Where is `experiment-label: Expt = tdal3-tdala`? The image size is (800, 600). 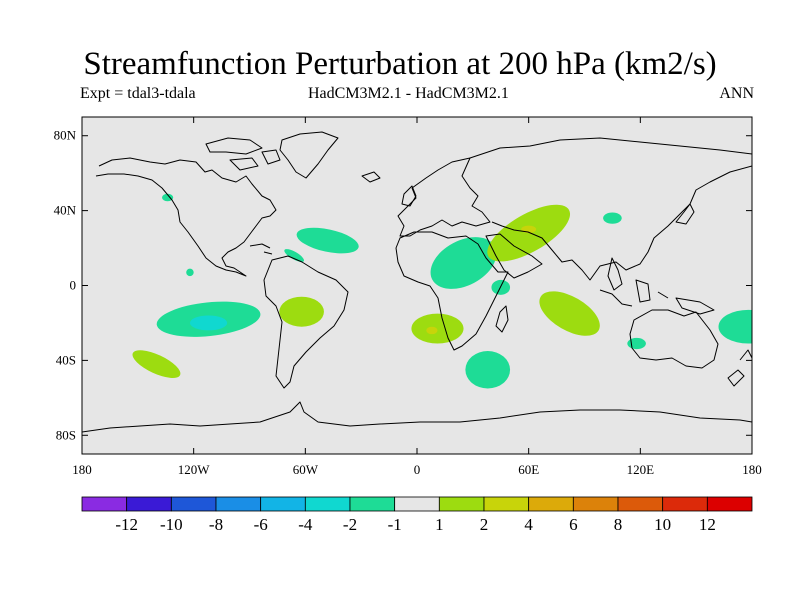 experiment-label: Expt = tdal3-tdala is located at coordinates (138, 93).